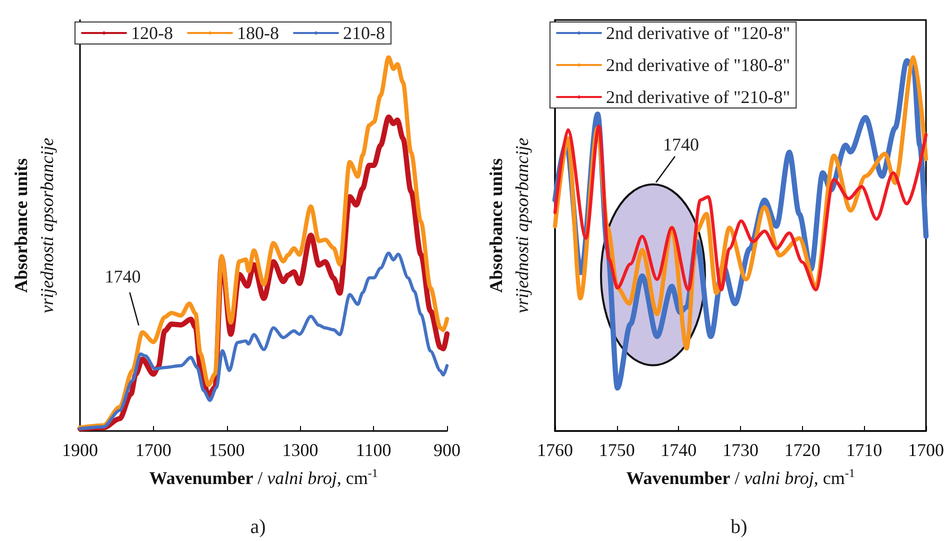 The image size is (949, 541). What do you see at coordinates (802, 450) in the screenshot?
I see `x-tick-label: 1720` at bounding box center [802, 450].